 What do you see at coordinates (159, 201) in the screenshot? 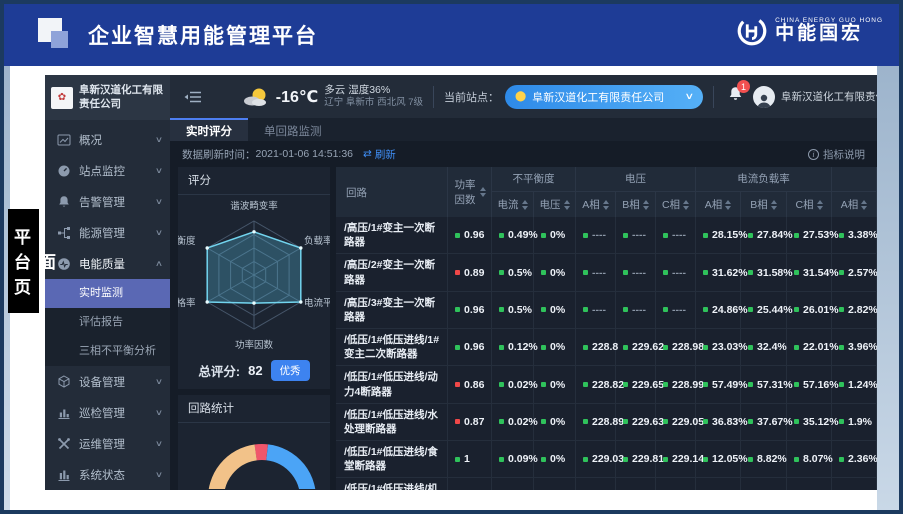
I see `chevron-down-icon: ∨` at bounding box center [159, 201].